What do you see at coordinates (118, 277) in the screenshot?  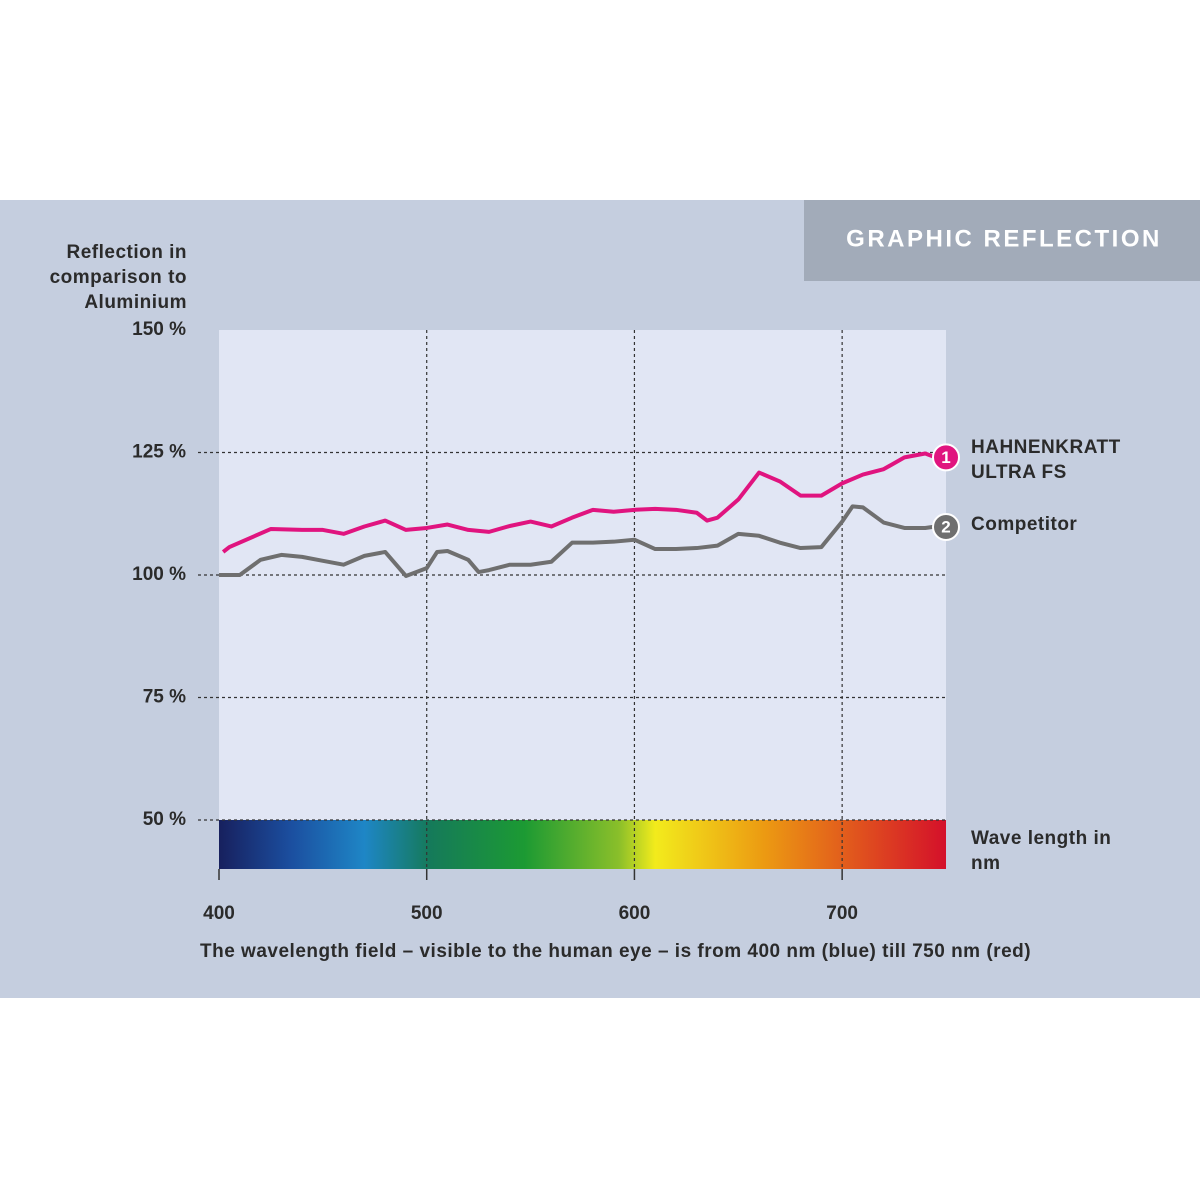 I see `y-axis-label: Reflection in comparison to Aluminium` at bounding box center [118, 277].